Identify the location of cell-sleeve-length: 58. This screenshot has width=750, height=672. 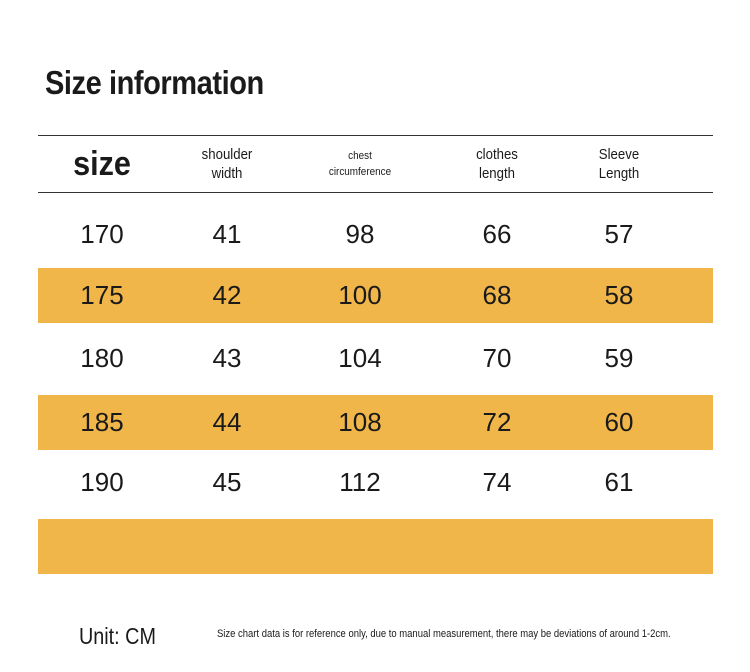
(619, 295).